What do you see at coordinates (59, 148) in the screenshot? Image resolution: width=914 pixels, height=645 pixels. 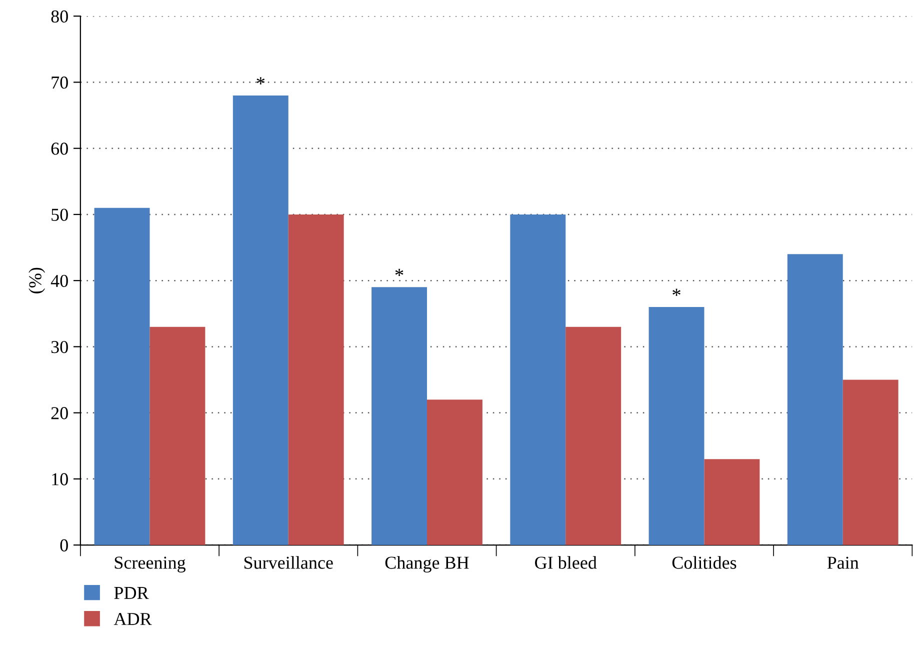 I see `y-tick-label: 60` at bounding box center [59, 148].